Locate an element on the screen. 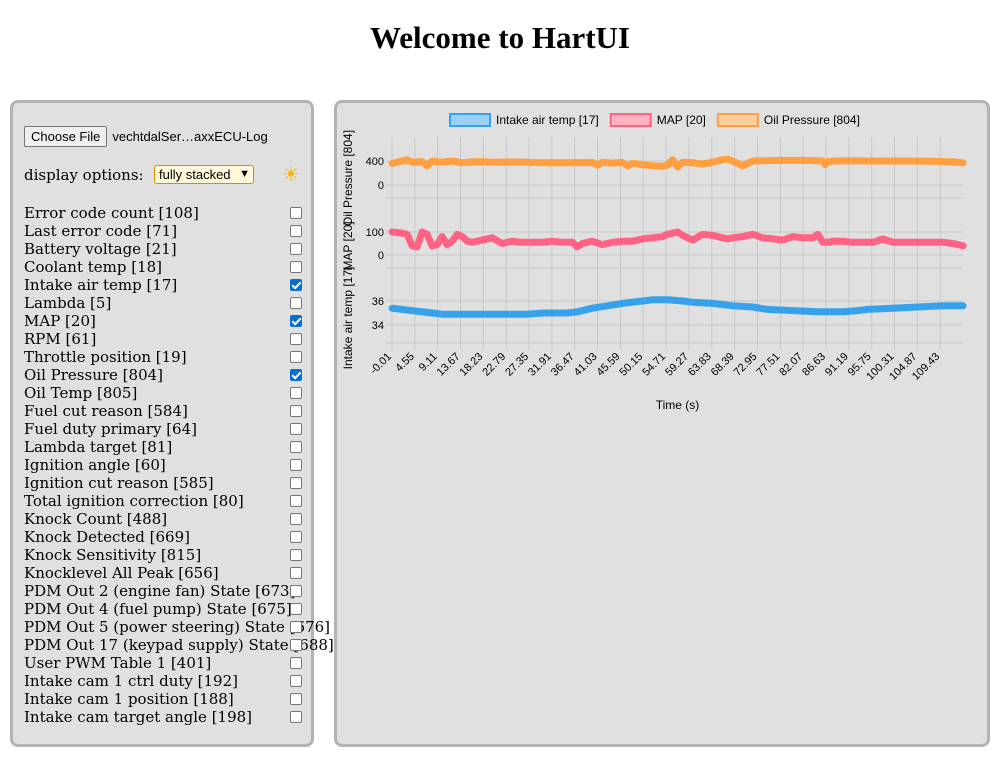 This screenshot has height=758, width=1000. channel-item: Oil Pressure [804] is located at coordinates (164, 375).